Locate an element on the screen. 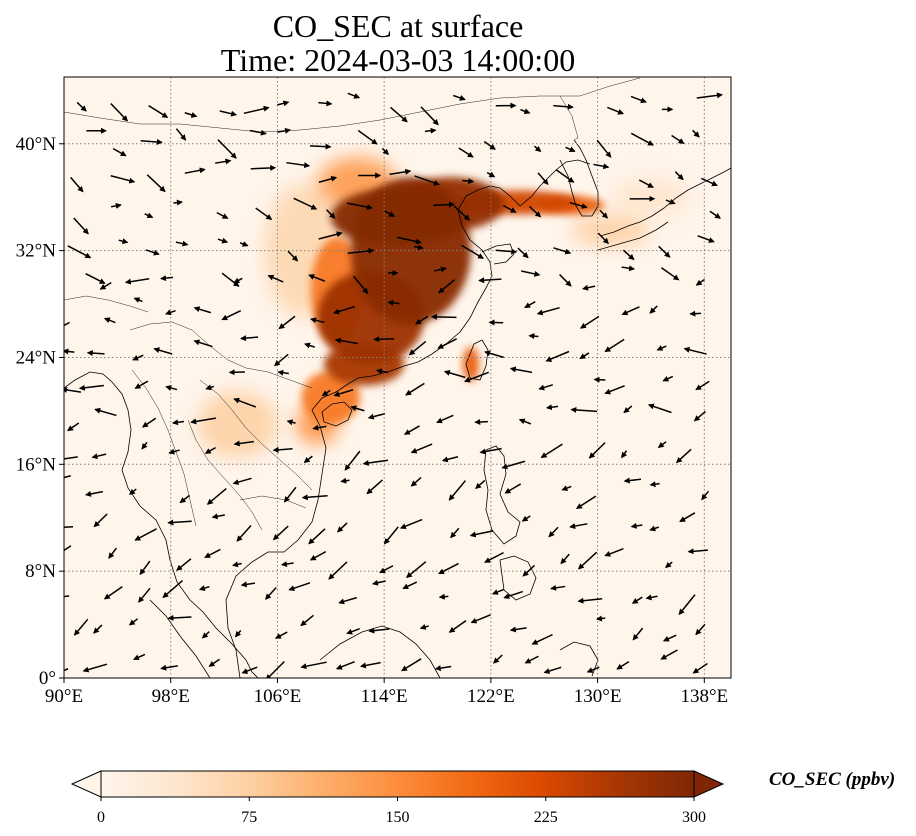  y-tick-label: 32°N is located at coordinates (36, 251).